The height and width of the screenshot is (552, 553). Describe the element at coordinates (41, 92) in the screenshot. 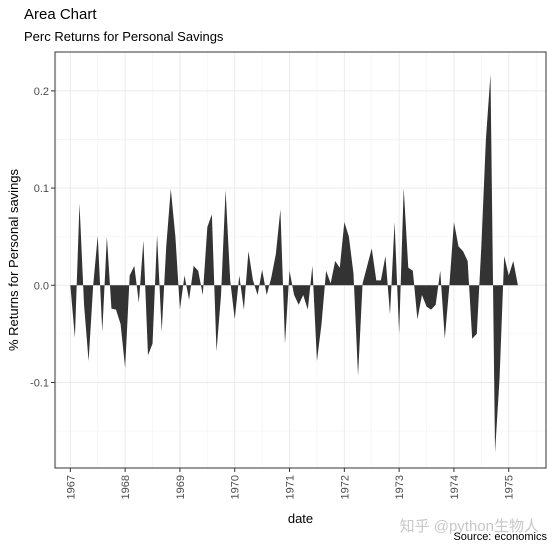

I see `y-tick-label: 0.2` at that location.